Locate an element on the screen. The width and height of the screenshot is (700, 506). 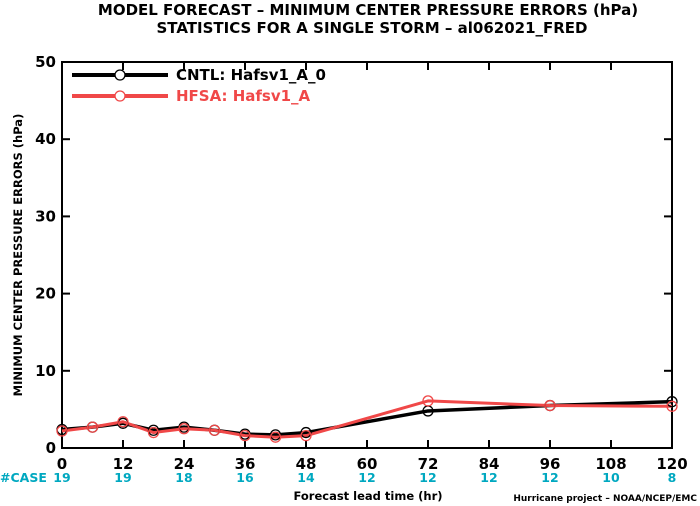
y-tick-label: 30 is located at coordinates (45, 216).